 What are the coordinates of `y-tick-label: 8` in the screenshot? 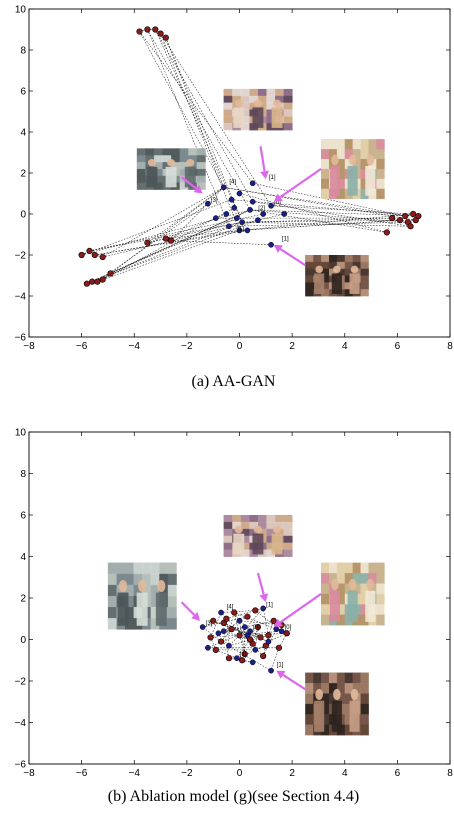 It's located at (23, 51).